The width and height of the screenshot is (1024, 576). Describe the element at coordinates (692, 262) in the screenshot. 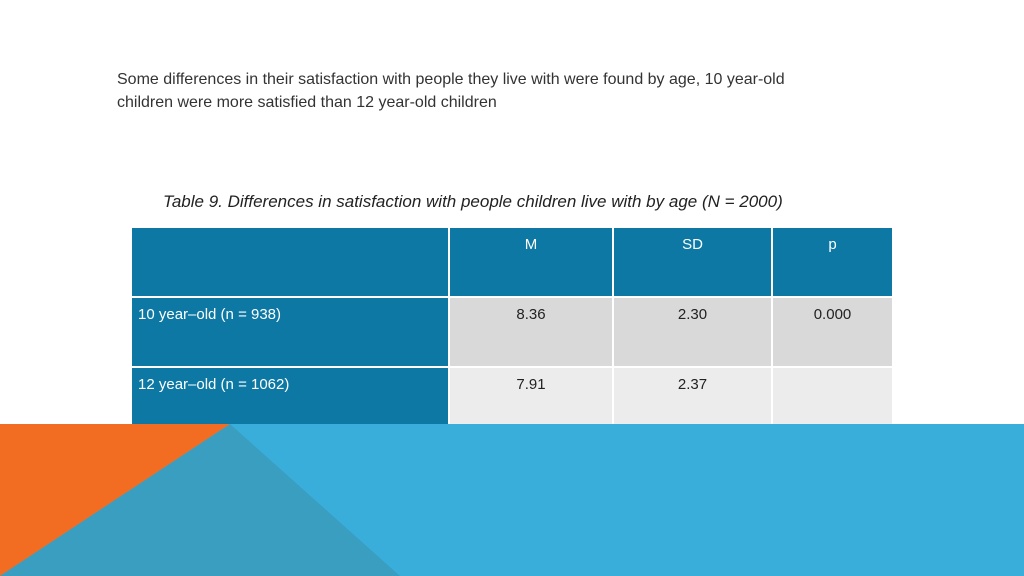

I see `header-sd: SD` at that location.